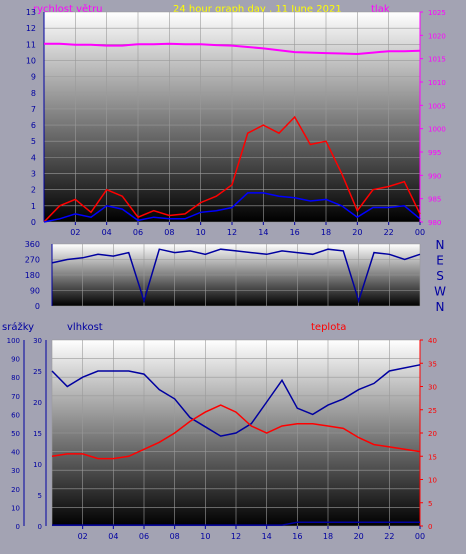 The image size is (466, 554). Describe the element at coordinates (40, 496) in the screenshot. I see `humidity-ytick-label: 5` at that location.